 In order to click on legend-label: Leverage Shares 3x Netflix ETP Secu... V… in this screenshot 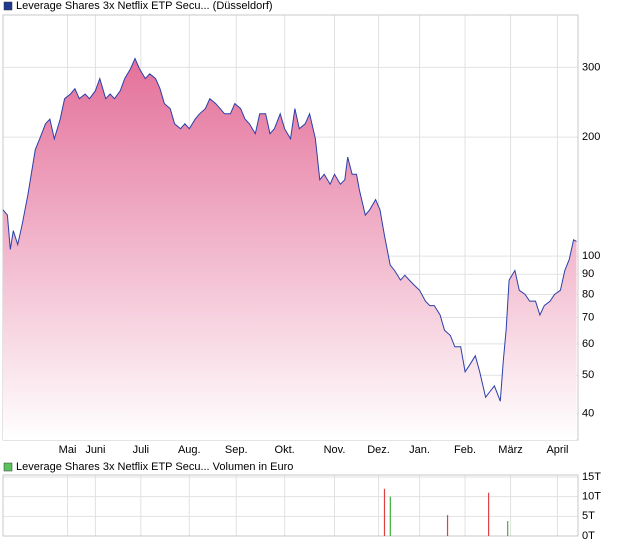, I will do `click(154, 467)`.